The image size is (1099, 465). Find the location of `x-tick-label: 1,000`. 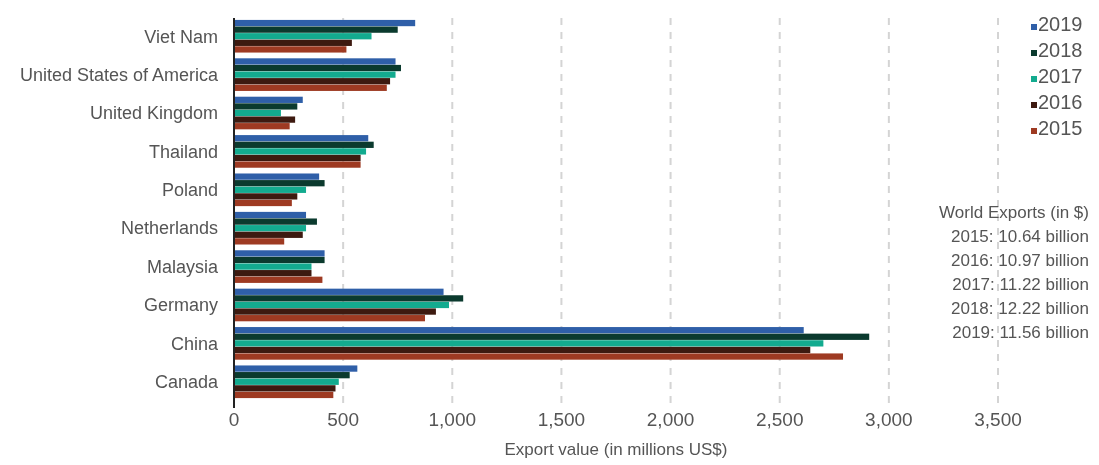

x-tick-label: 1,000 is located at coordinates (452, 419).